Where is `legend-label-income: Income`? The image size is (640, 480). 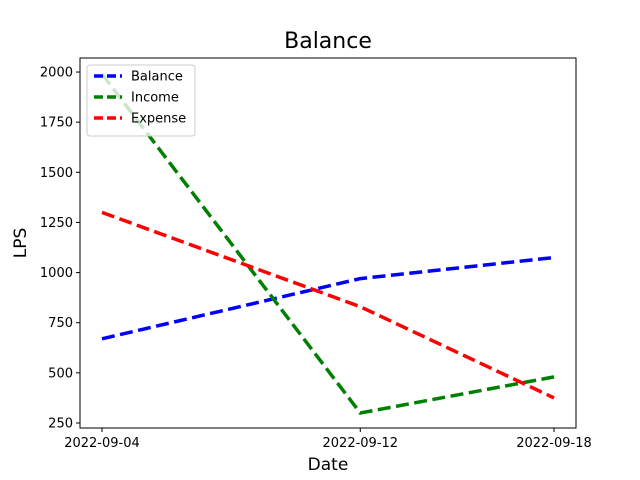 legend-label-income: Income is located at coordinates (155, 98).